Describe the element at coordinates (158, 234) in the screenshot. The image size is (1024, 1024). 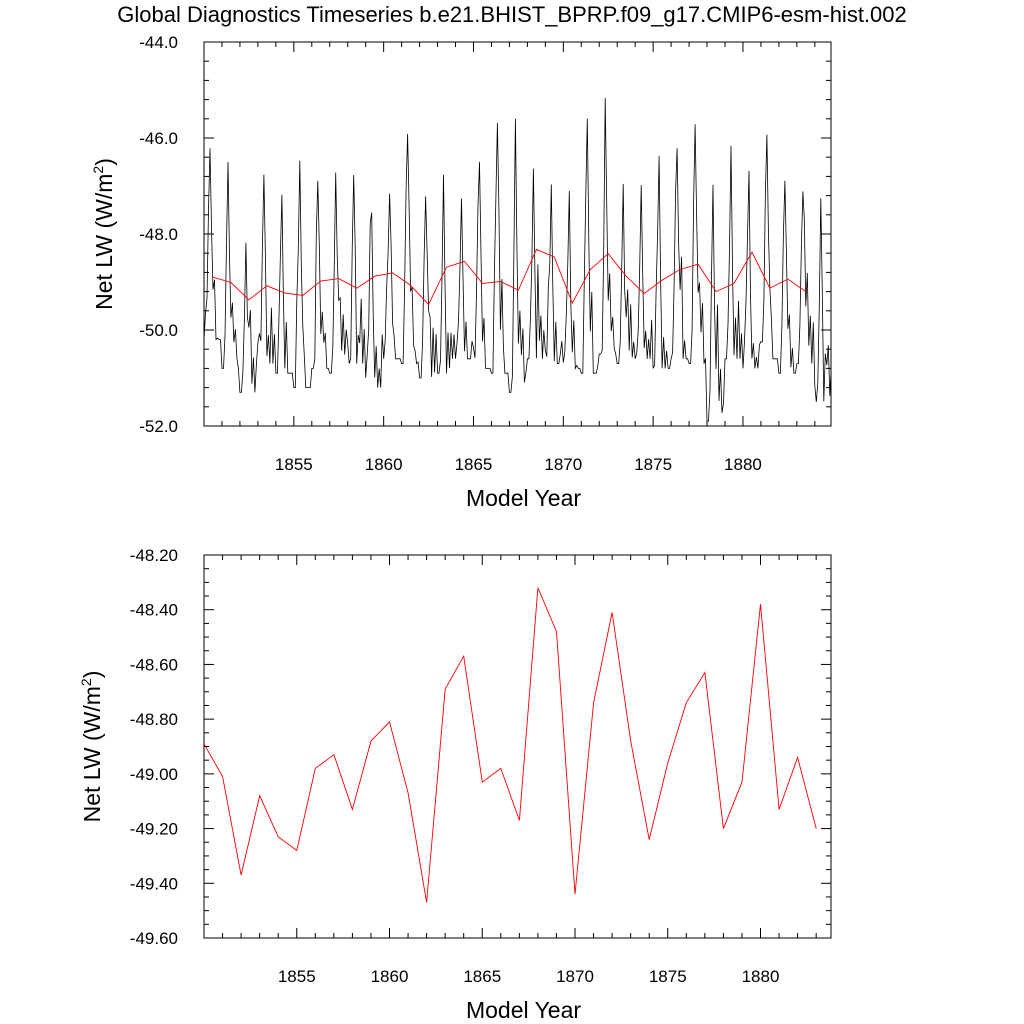
I see `y-tick-label: -48.0` at that location.